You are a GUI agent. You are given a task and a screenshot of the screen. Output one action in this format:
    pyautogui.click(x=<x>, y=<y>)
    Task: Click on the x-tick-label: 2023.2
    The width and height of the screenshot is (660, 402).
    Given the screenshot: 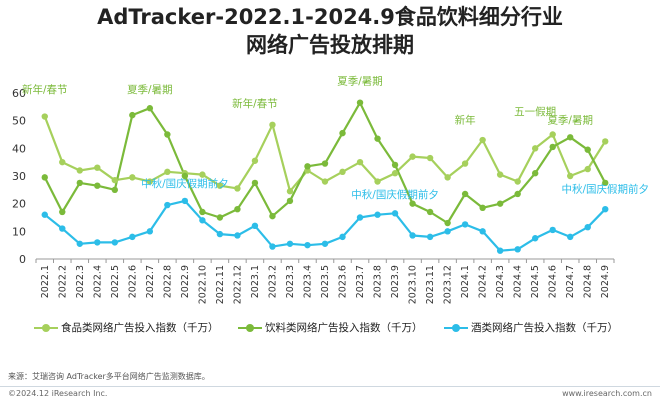 What is the action you would take?
    pyautogui.click(x=272, y=281)
    